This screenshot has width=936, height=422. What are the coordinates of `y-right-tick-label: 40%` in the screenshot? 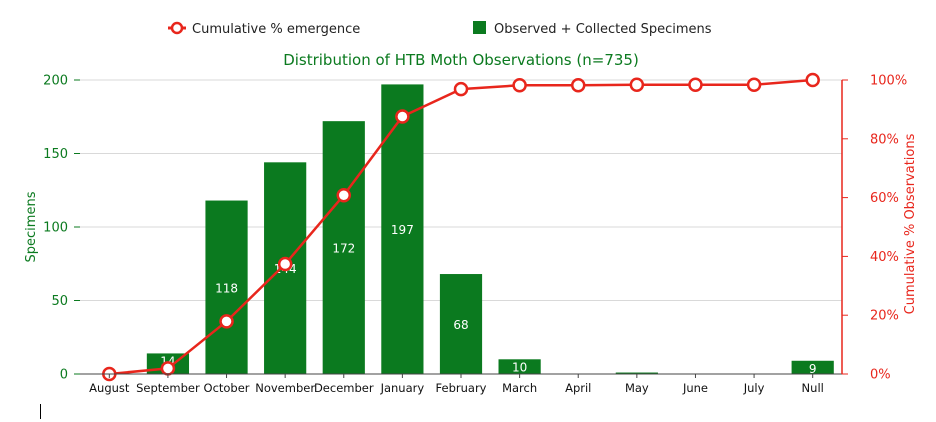 It's located at (884, 257).